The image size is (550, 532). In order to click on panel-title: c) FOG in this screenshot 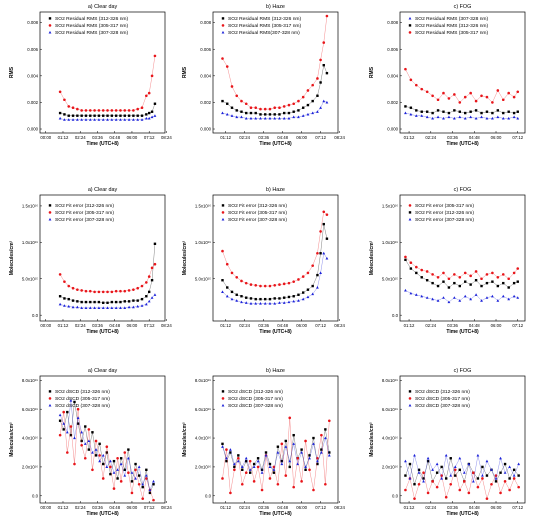, I will do `click(463, 371)`.